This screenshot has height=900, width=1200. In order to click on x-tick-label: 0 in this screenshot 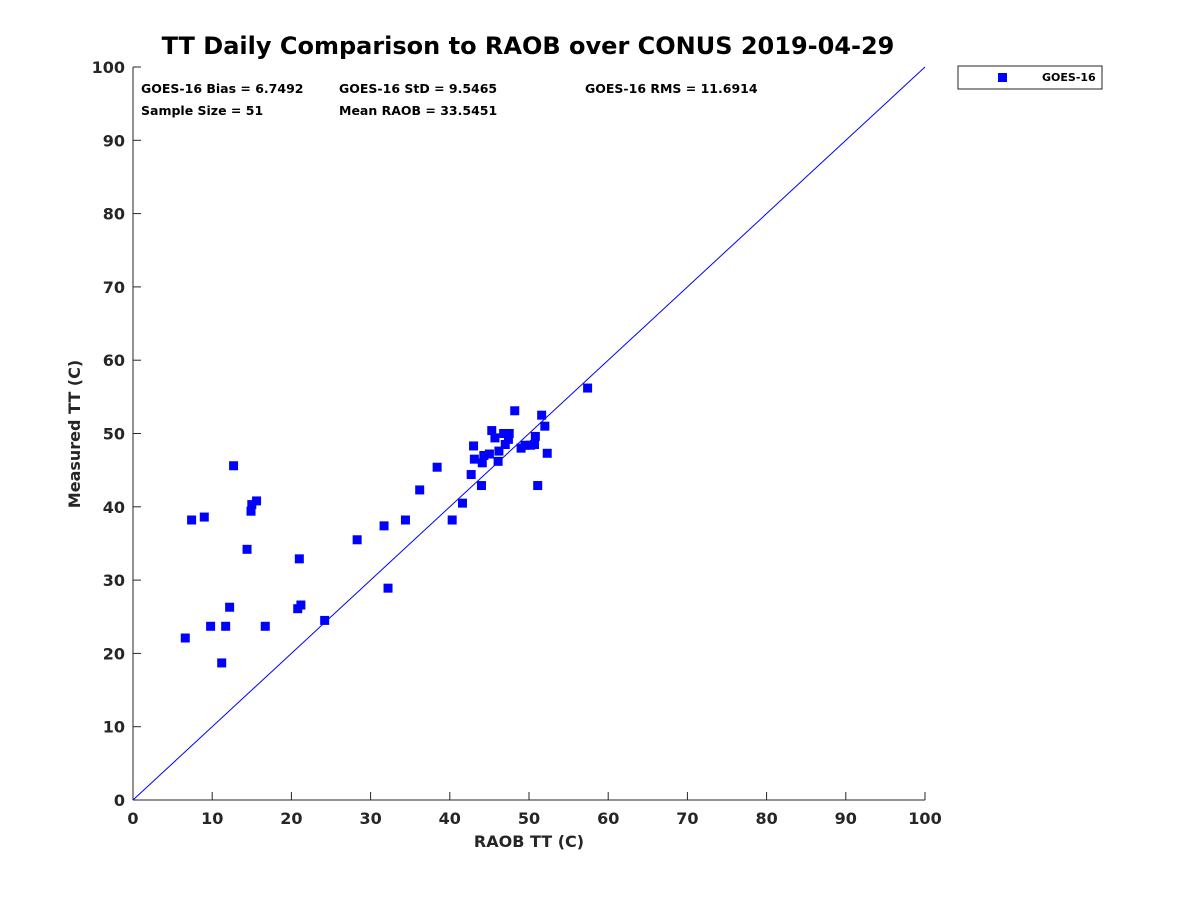, I will do `click(132, 818)`.